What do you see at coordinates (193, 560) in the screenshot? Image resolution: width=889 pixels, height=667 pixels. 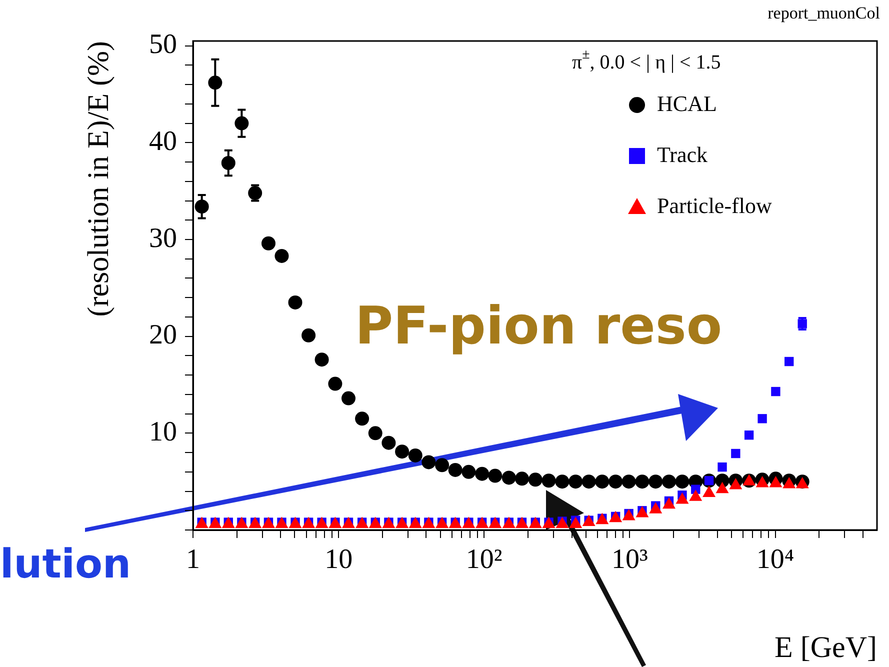 I see `x-tick-label: 1` at bounding box center [193, 560].